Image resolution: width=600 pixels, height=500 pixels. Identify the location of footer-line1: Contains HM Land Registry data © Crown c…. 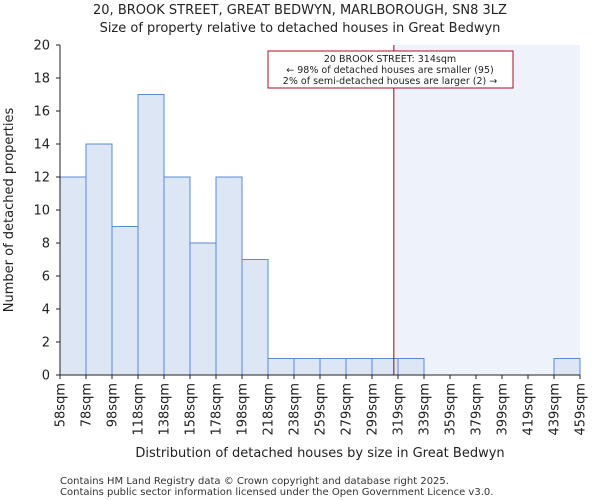
(254, 481).